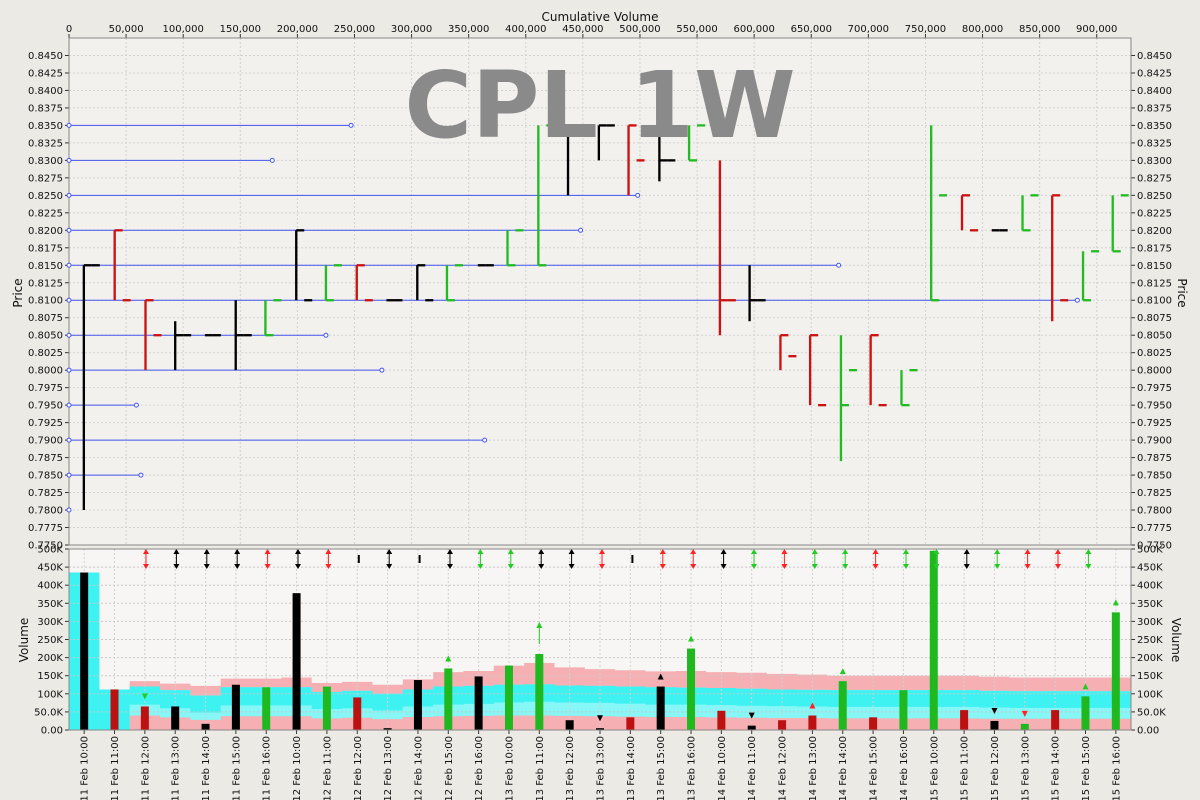  What do you see at coordinates (50, 550) in the screenshot?
I see `volume-tick-label-left: 500K` at bounding box center [50, 550].